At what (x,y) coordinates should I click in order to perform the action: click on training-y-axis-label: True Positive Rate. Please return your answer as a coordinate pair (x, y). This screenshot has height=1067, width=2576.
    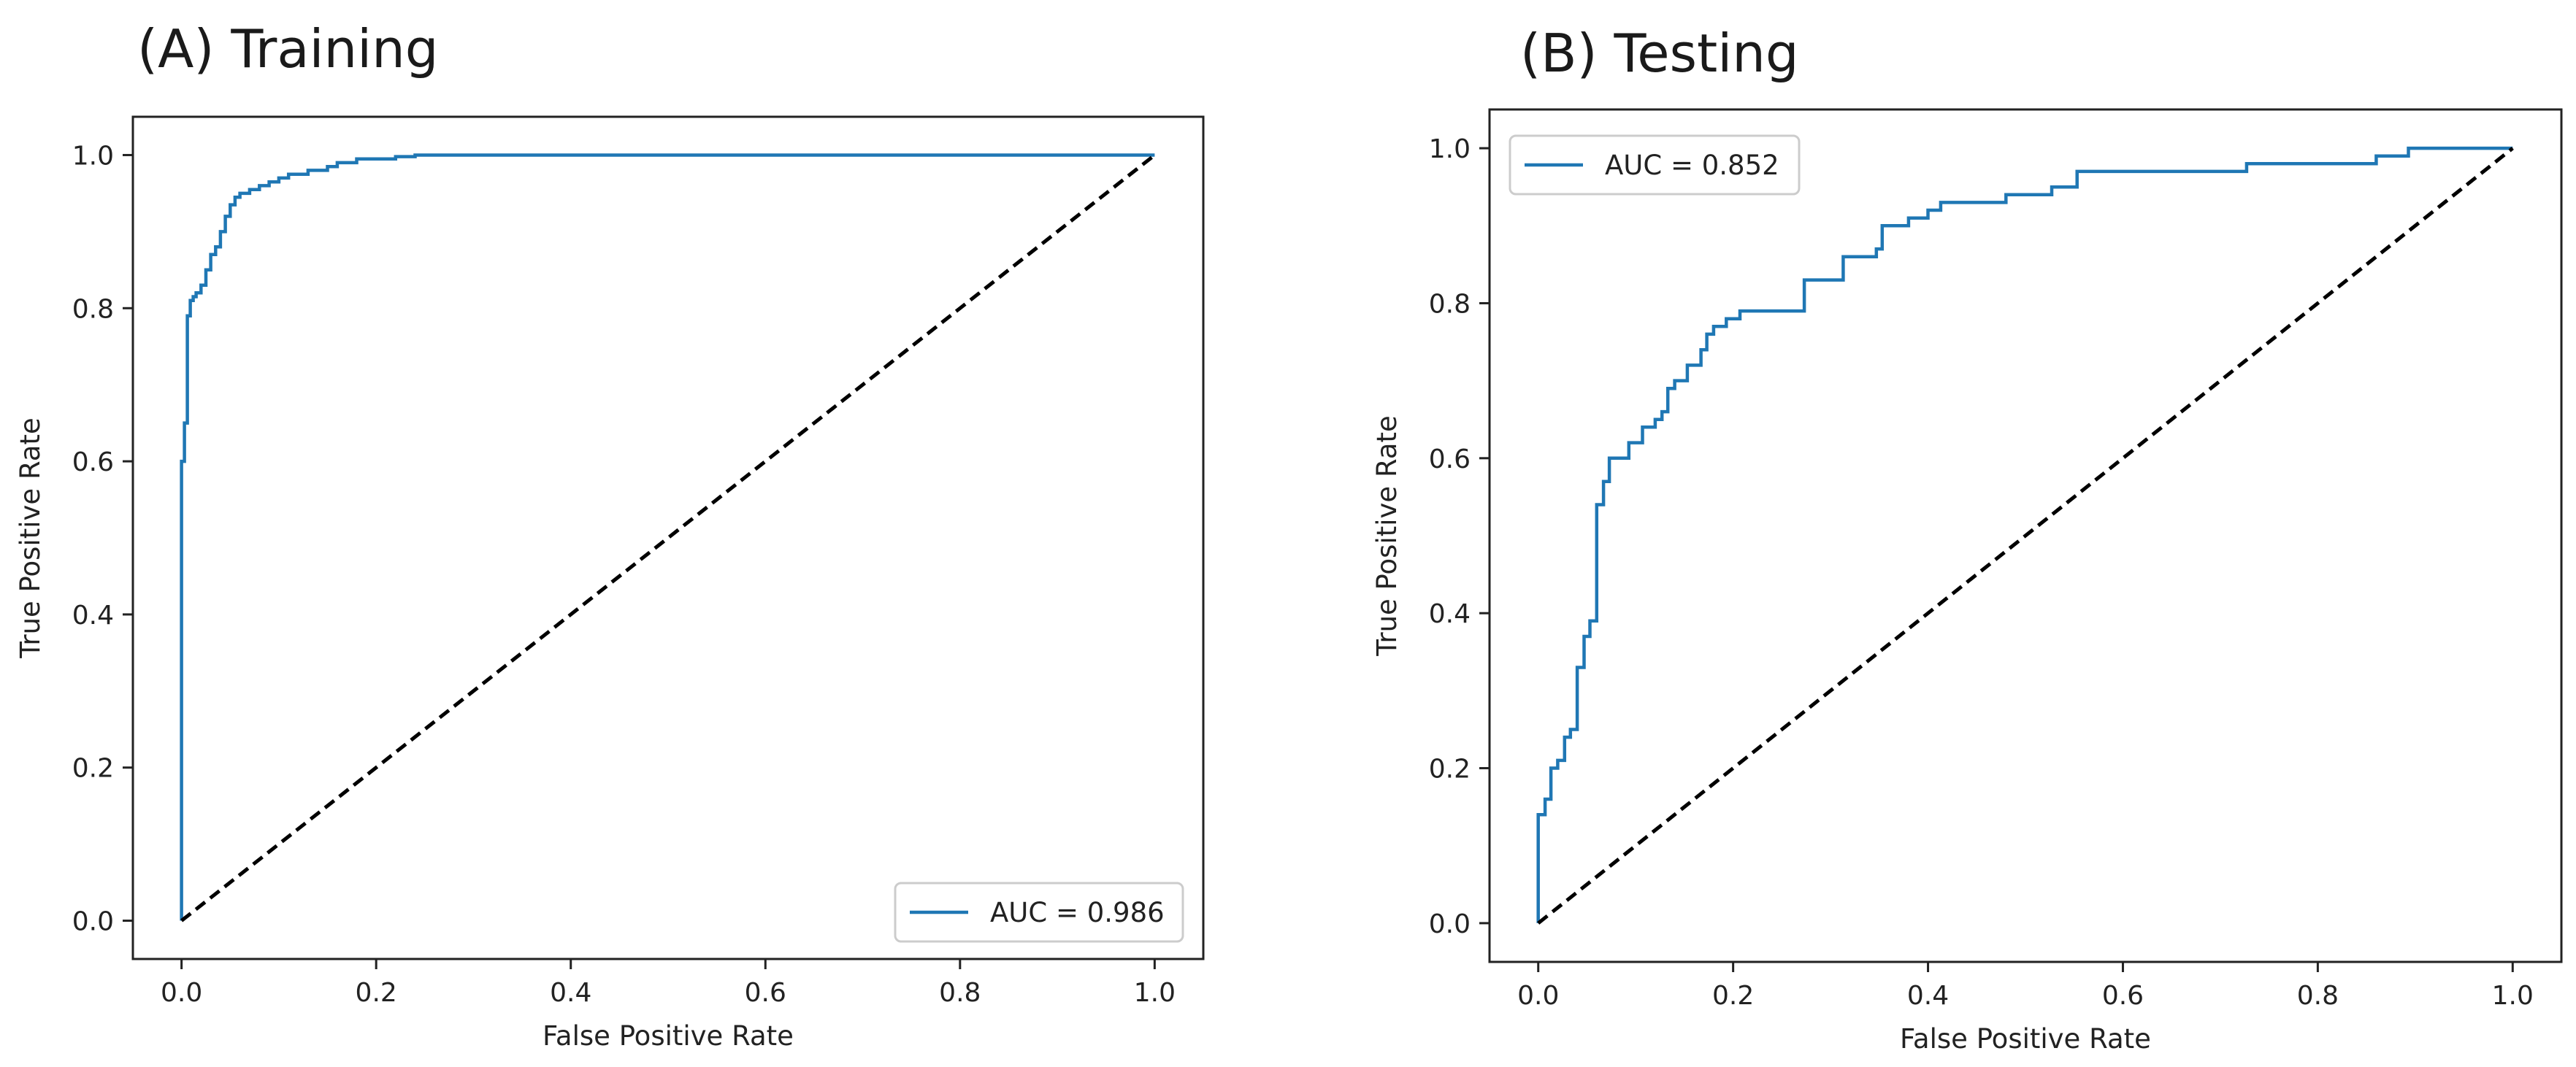
    Looking at the image, I should click on (31, 538).